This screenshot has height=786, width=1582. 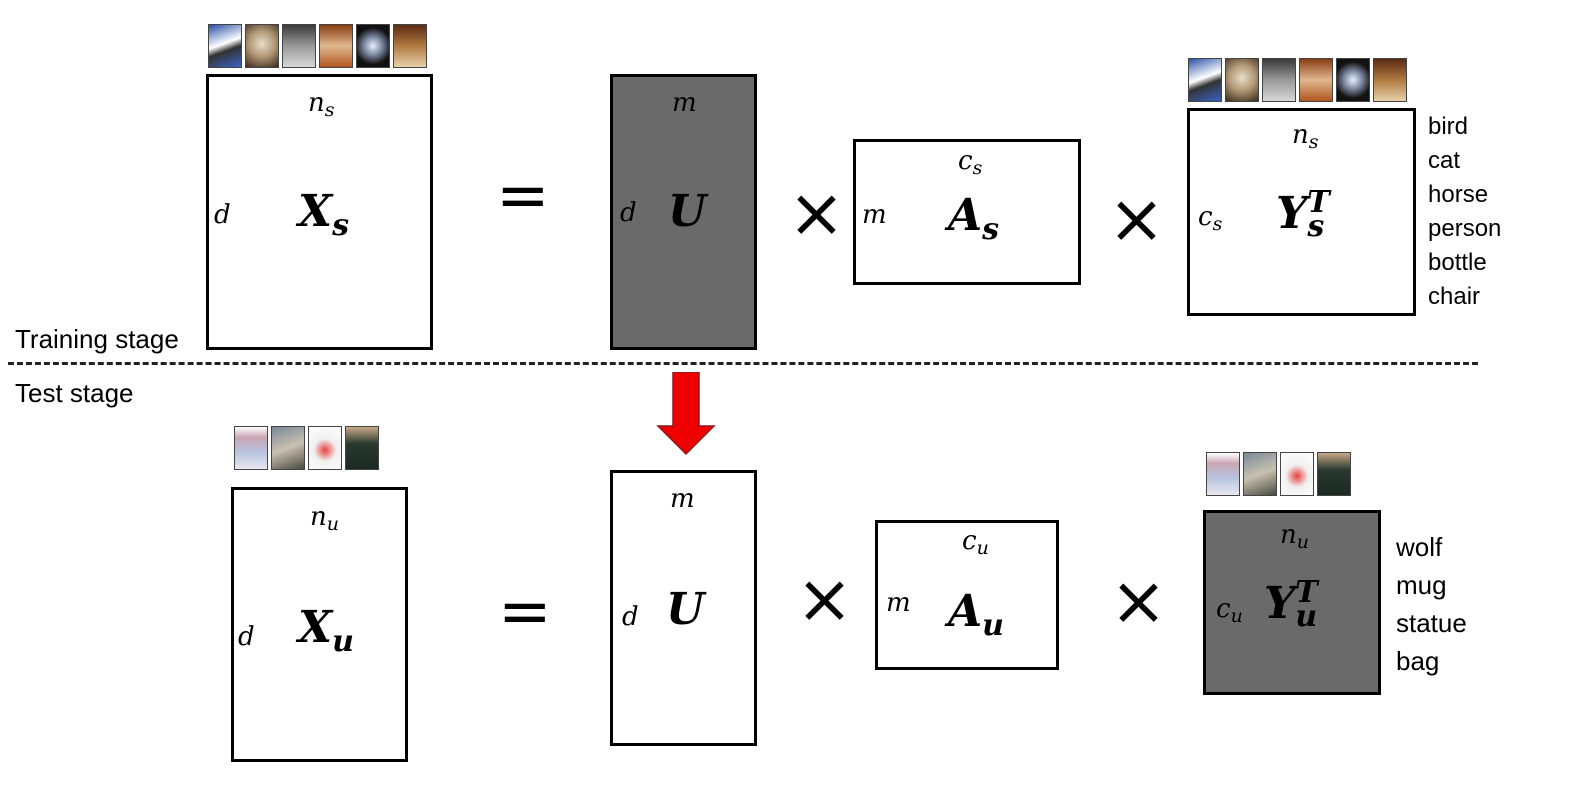 I want to click on class-label: cat, so click(x=1444, y=160).